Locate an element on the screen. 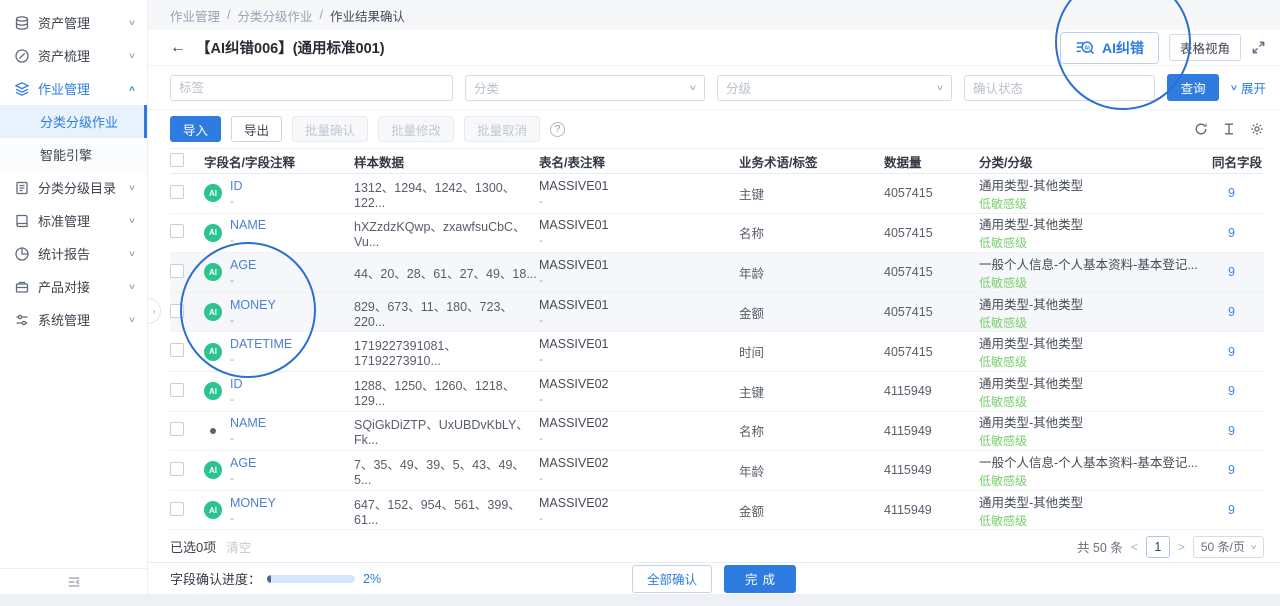 The height and width of the screenshot is (606, 1280). menu-fold-icon is located at coordinates (74, 582).